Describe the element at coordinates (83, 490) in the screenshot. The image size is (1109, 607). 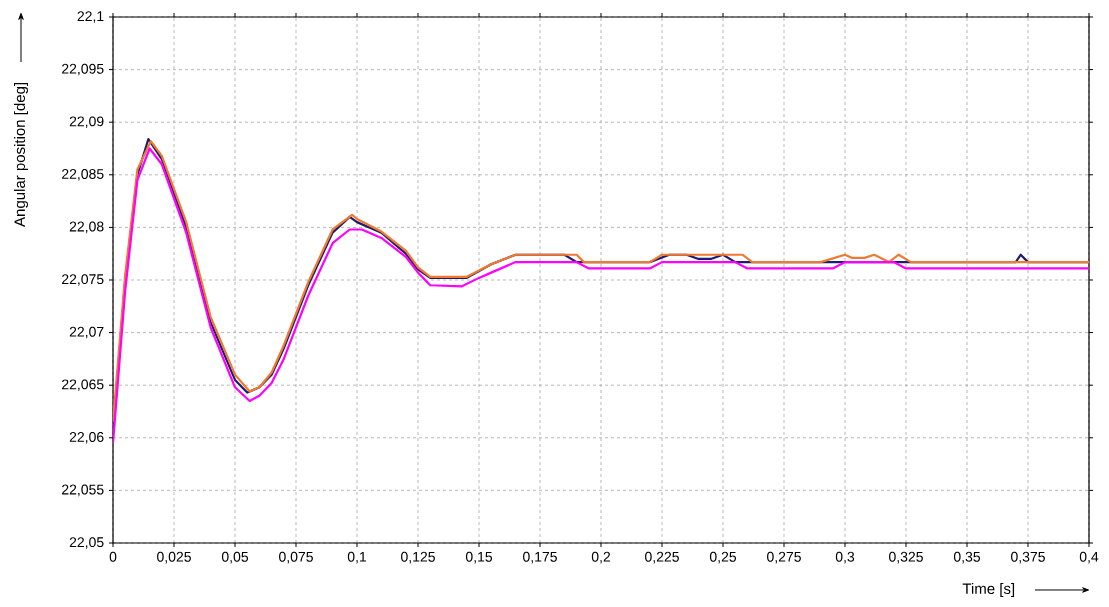
I see `y-tick-label: 22,055` at that location.